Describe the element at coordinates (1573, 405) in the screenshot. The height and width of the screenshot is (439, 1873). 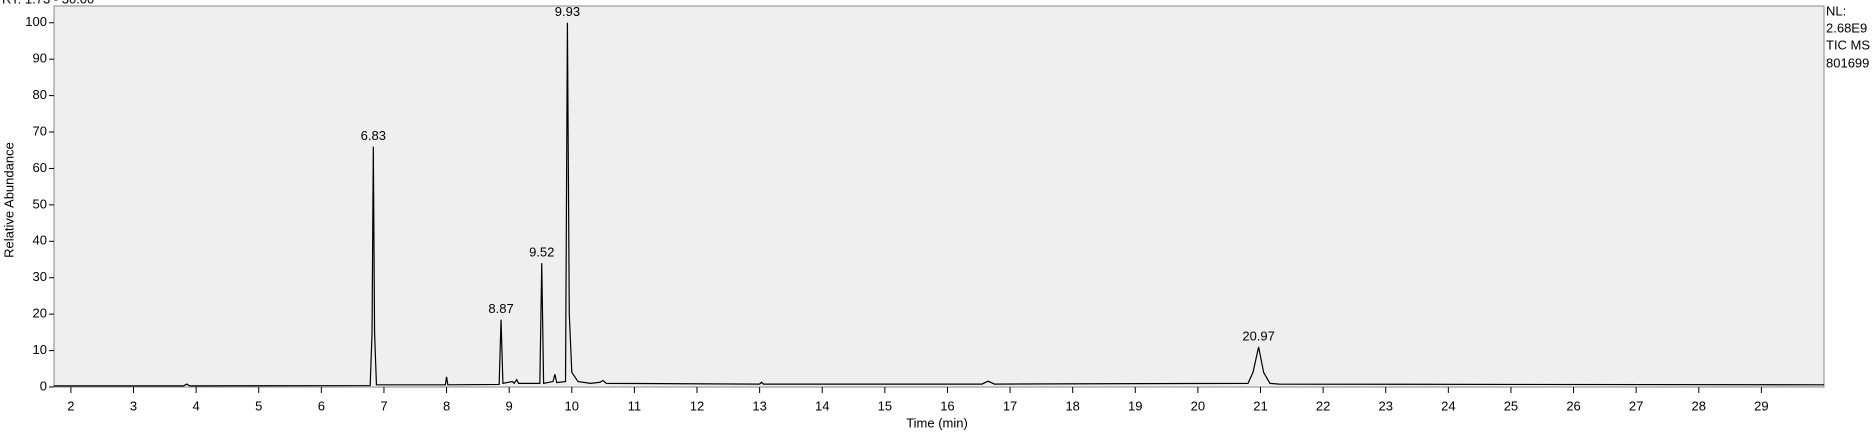
I see `x-tick-label: 26` at that location.